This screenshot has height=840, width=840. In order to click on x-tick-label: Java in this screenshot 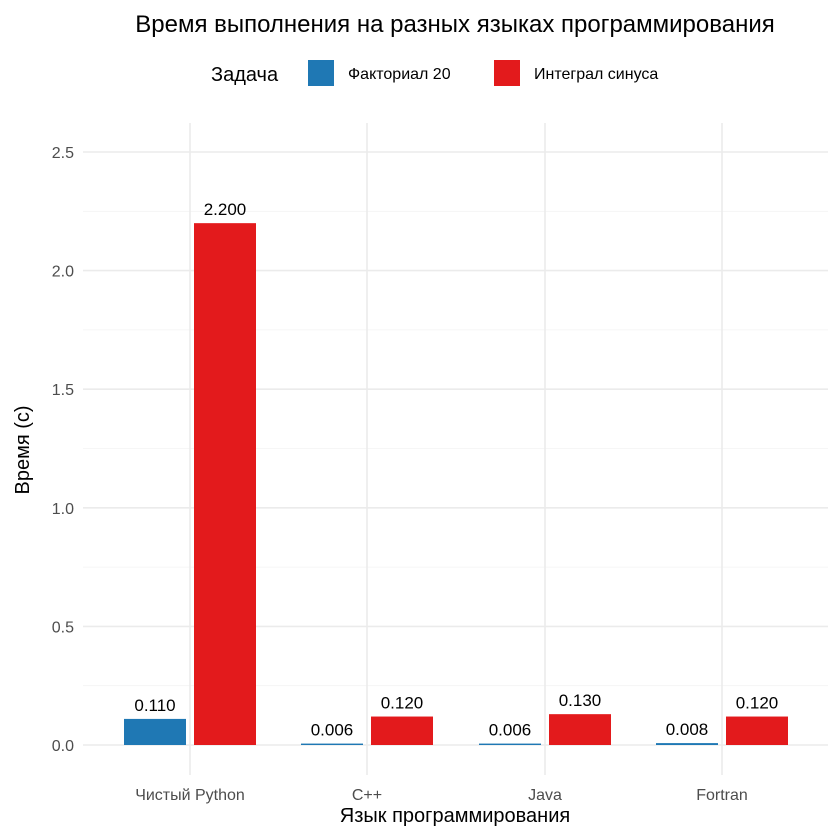, I will do `click(545, 795)`.